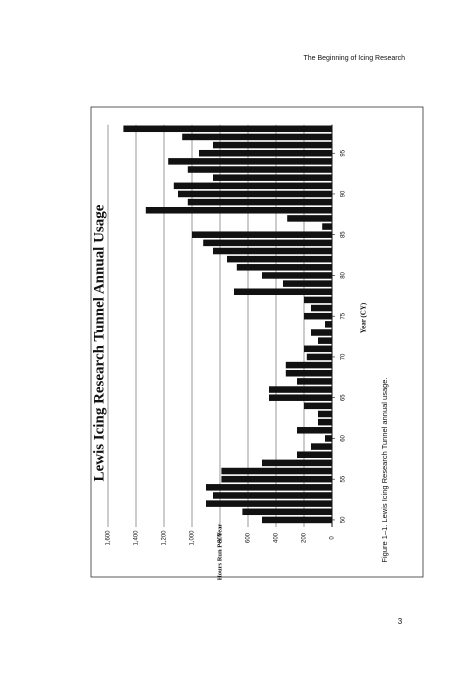  Describe the element at coordinates (219, 552) in the screenshot. I see `y-axis-label: Hours Run Per Year` at that location.